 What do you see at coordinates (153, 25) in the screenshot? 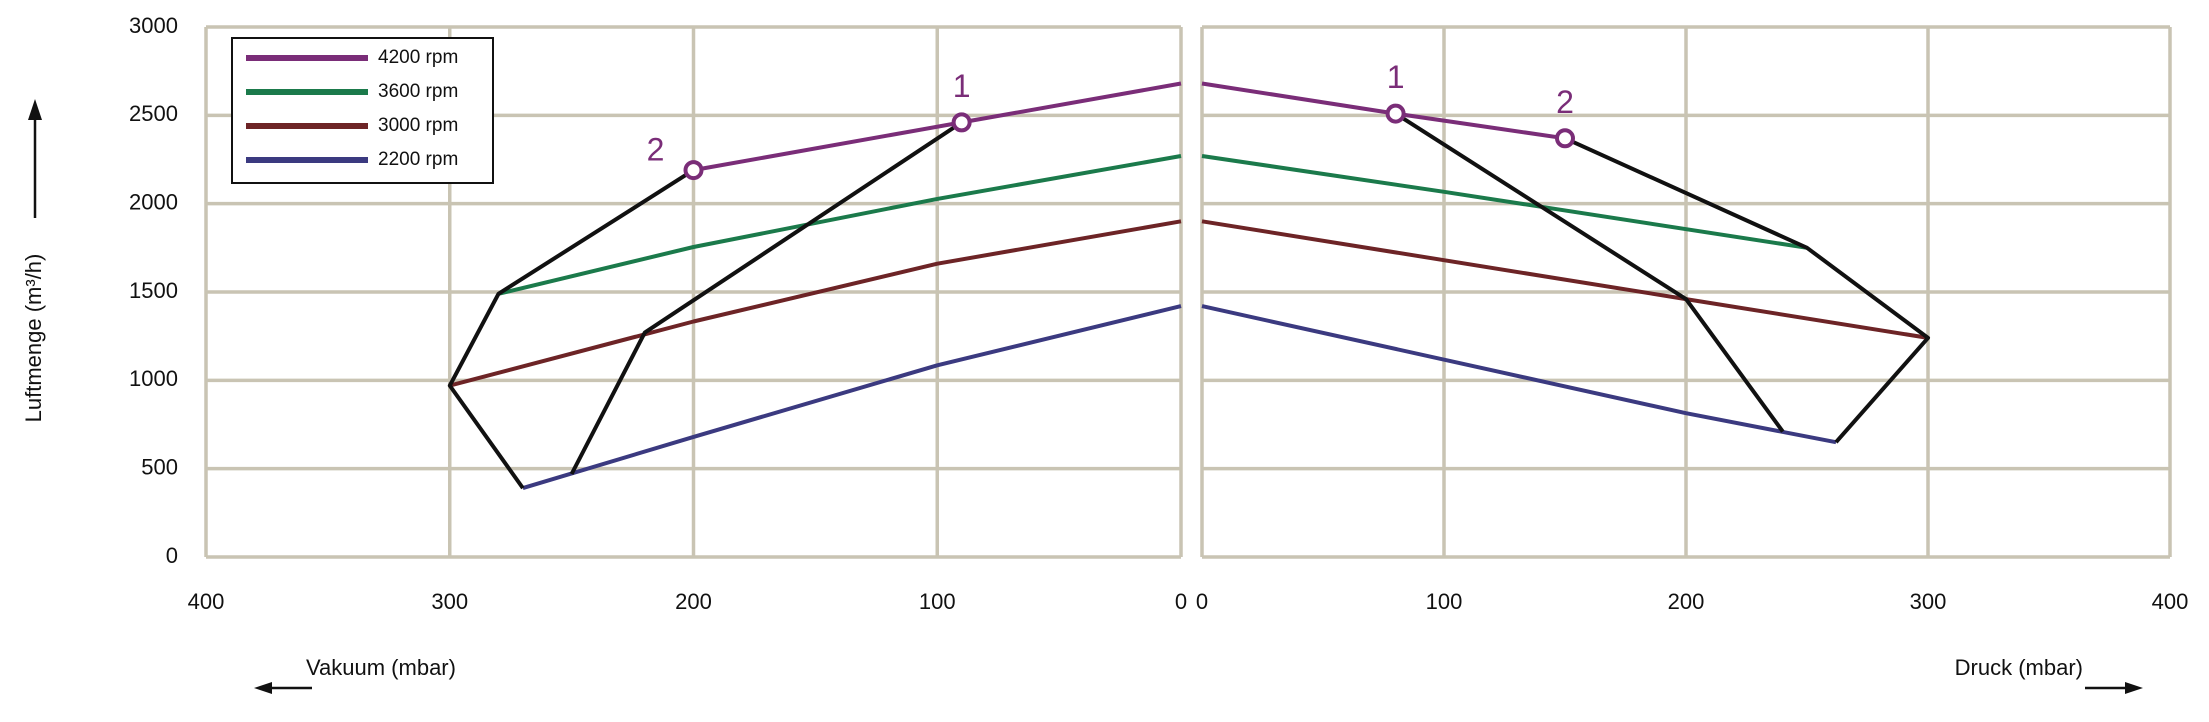
I see `y-tick-label: 3000` at bounding box center [153, 25].